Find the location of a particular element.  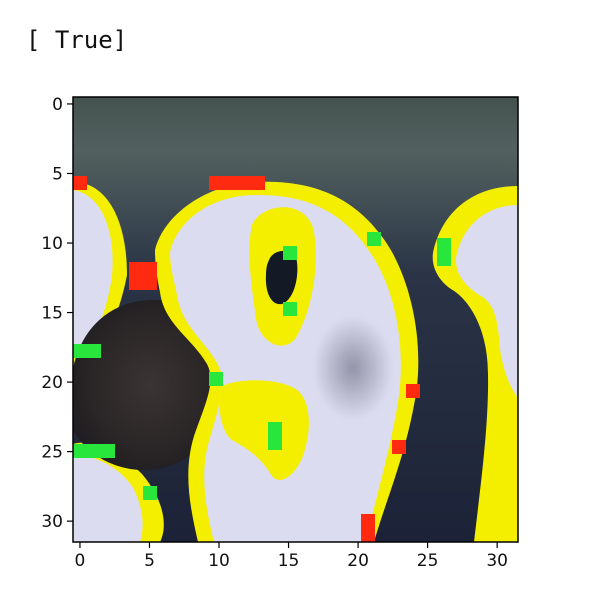

right-white-blob is located at coordinates (486, 301).